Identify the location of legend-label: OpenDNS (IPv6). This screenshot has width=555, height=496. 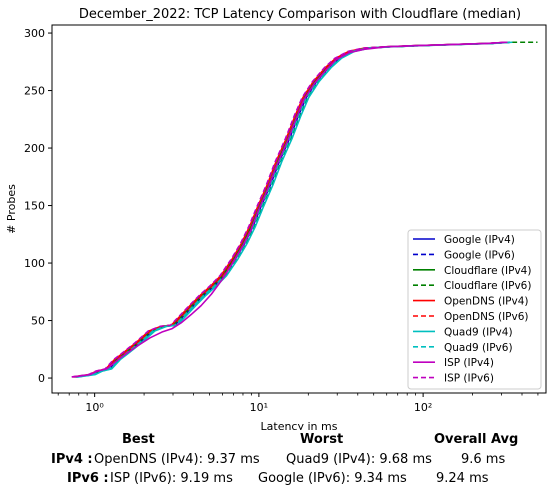
(486, 317).